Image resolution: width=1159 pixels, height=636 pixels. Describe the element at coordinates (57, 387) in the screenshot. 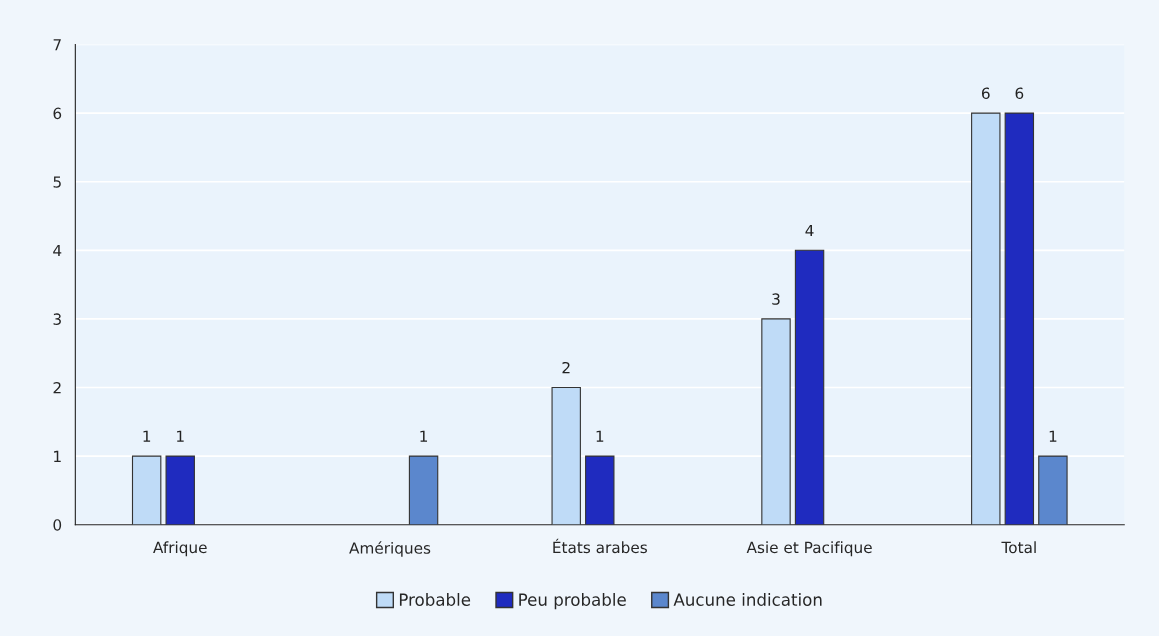

I see `y-tick-label: 2` at that location.